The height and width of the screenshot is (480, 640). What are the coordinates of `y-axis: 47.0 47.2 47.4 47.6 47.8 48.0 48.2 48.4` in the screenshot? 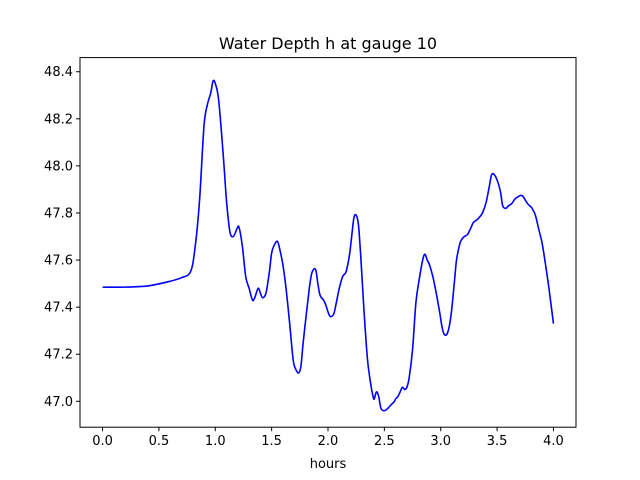 It's located at (62, 237).